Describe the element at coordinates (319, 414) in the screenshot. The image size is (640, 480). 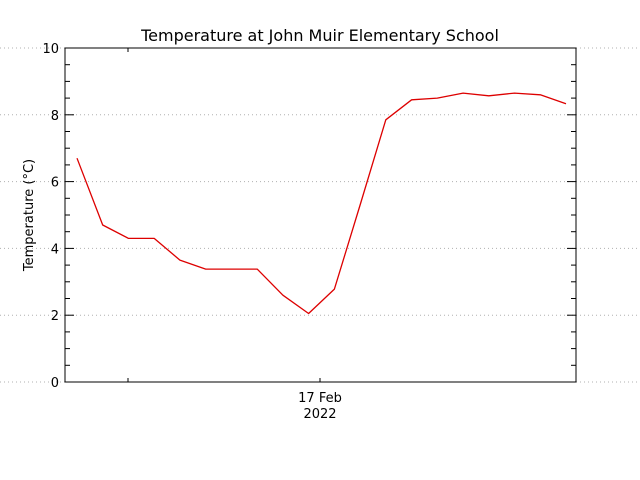
I see `x-tick-label-year: 2022` at that location.